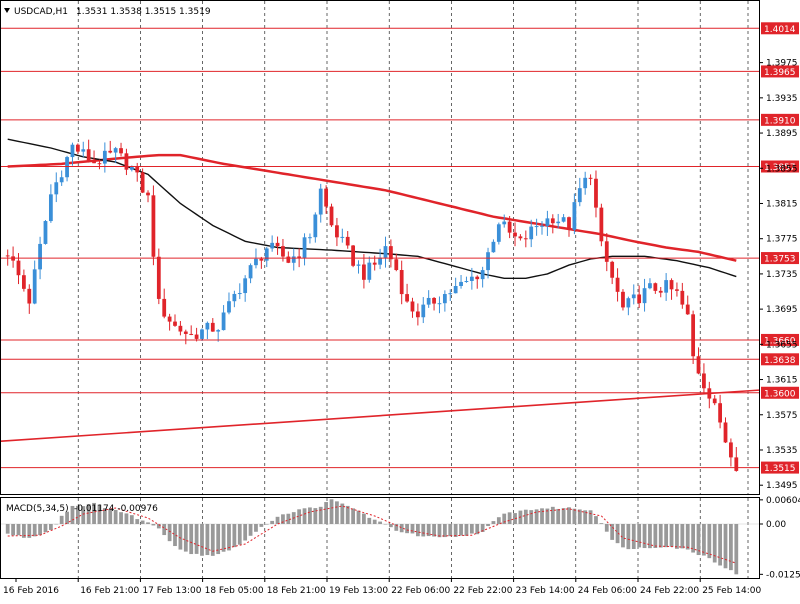 The height and width of the screenshot is (604, 800). Describe the element at coordinates (420, 591) in the screenshot. I see `x-tick-label: 22 Feb 06:00` at that location.